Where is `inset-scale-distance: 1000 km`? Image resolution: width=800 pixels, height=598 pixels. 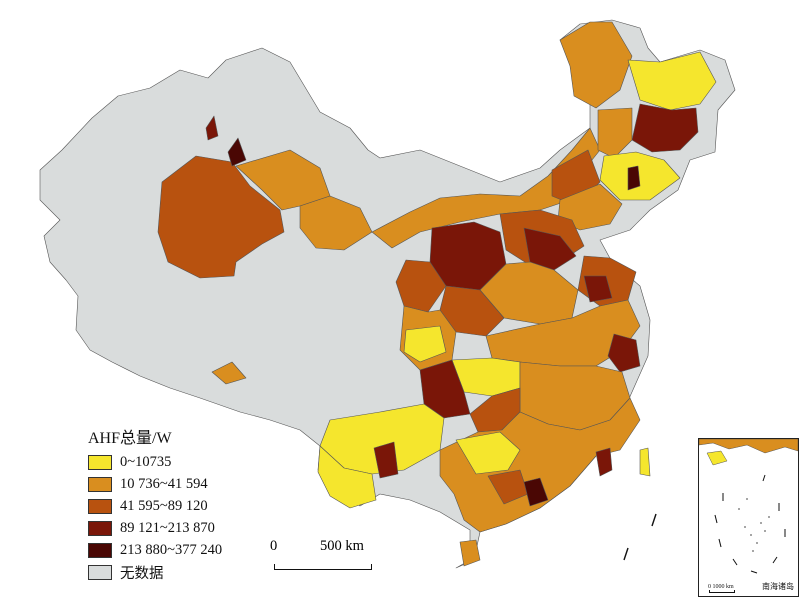 inset-scale-distance: 1000 km is located at coordinates (723, 587).